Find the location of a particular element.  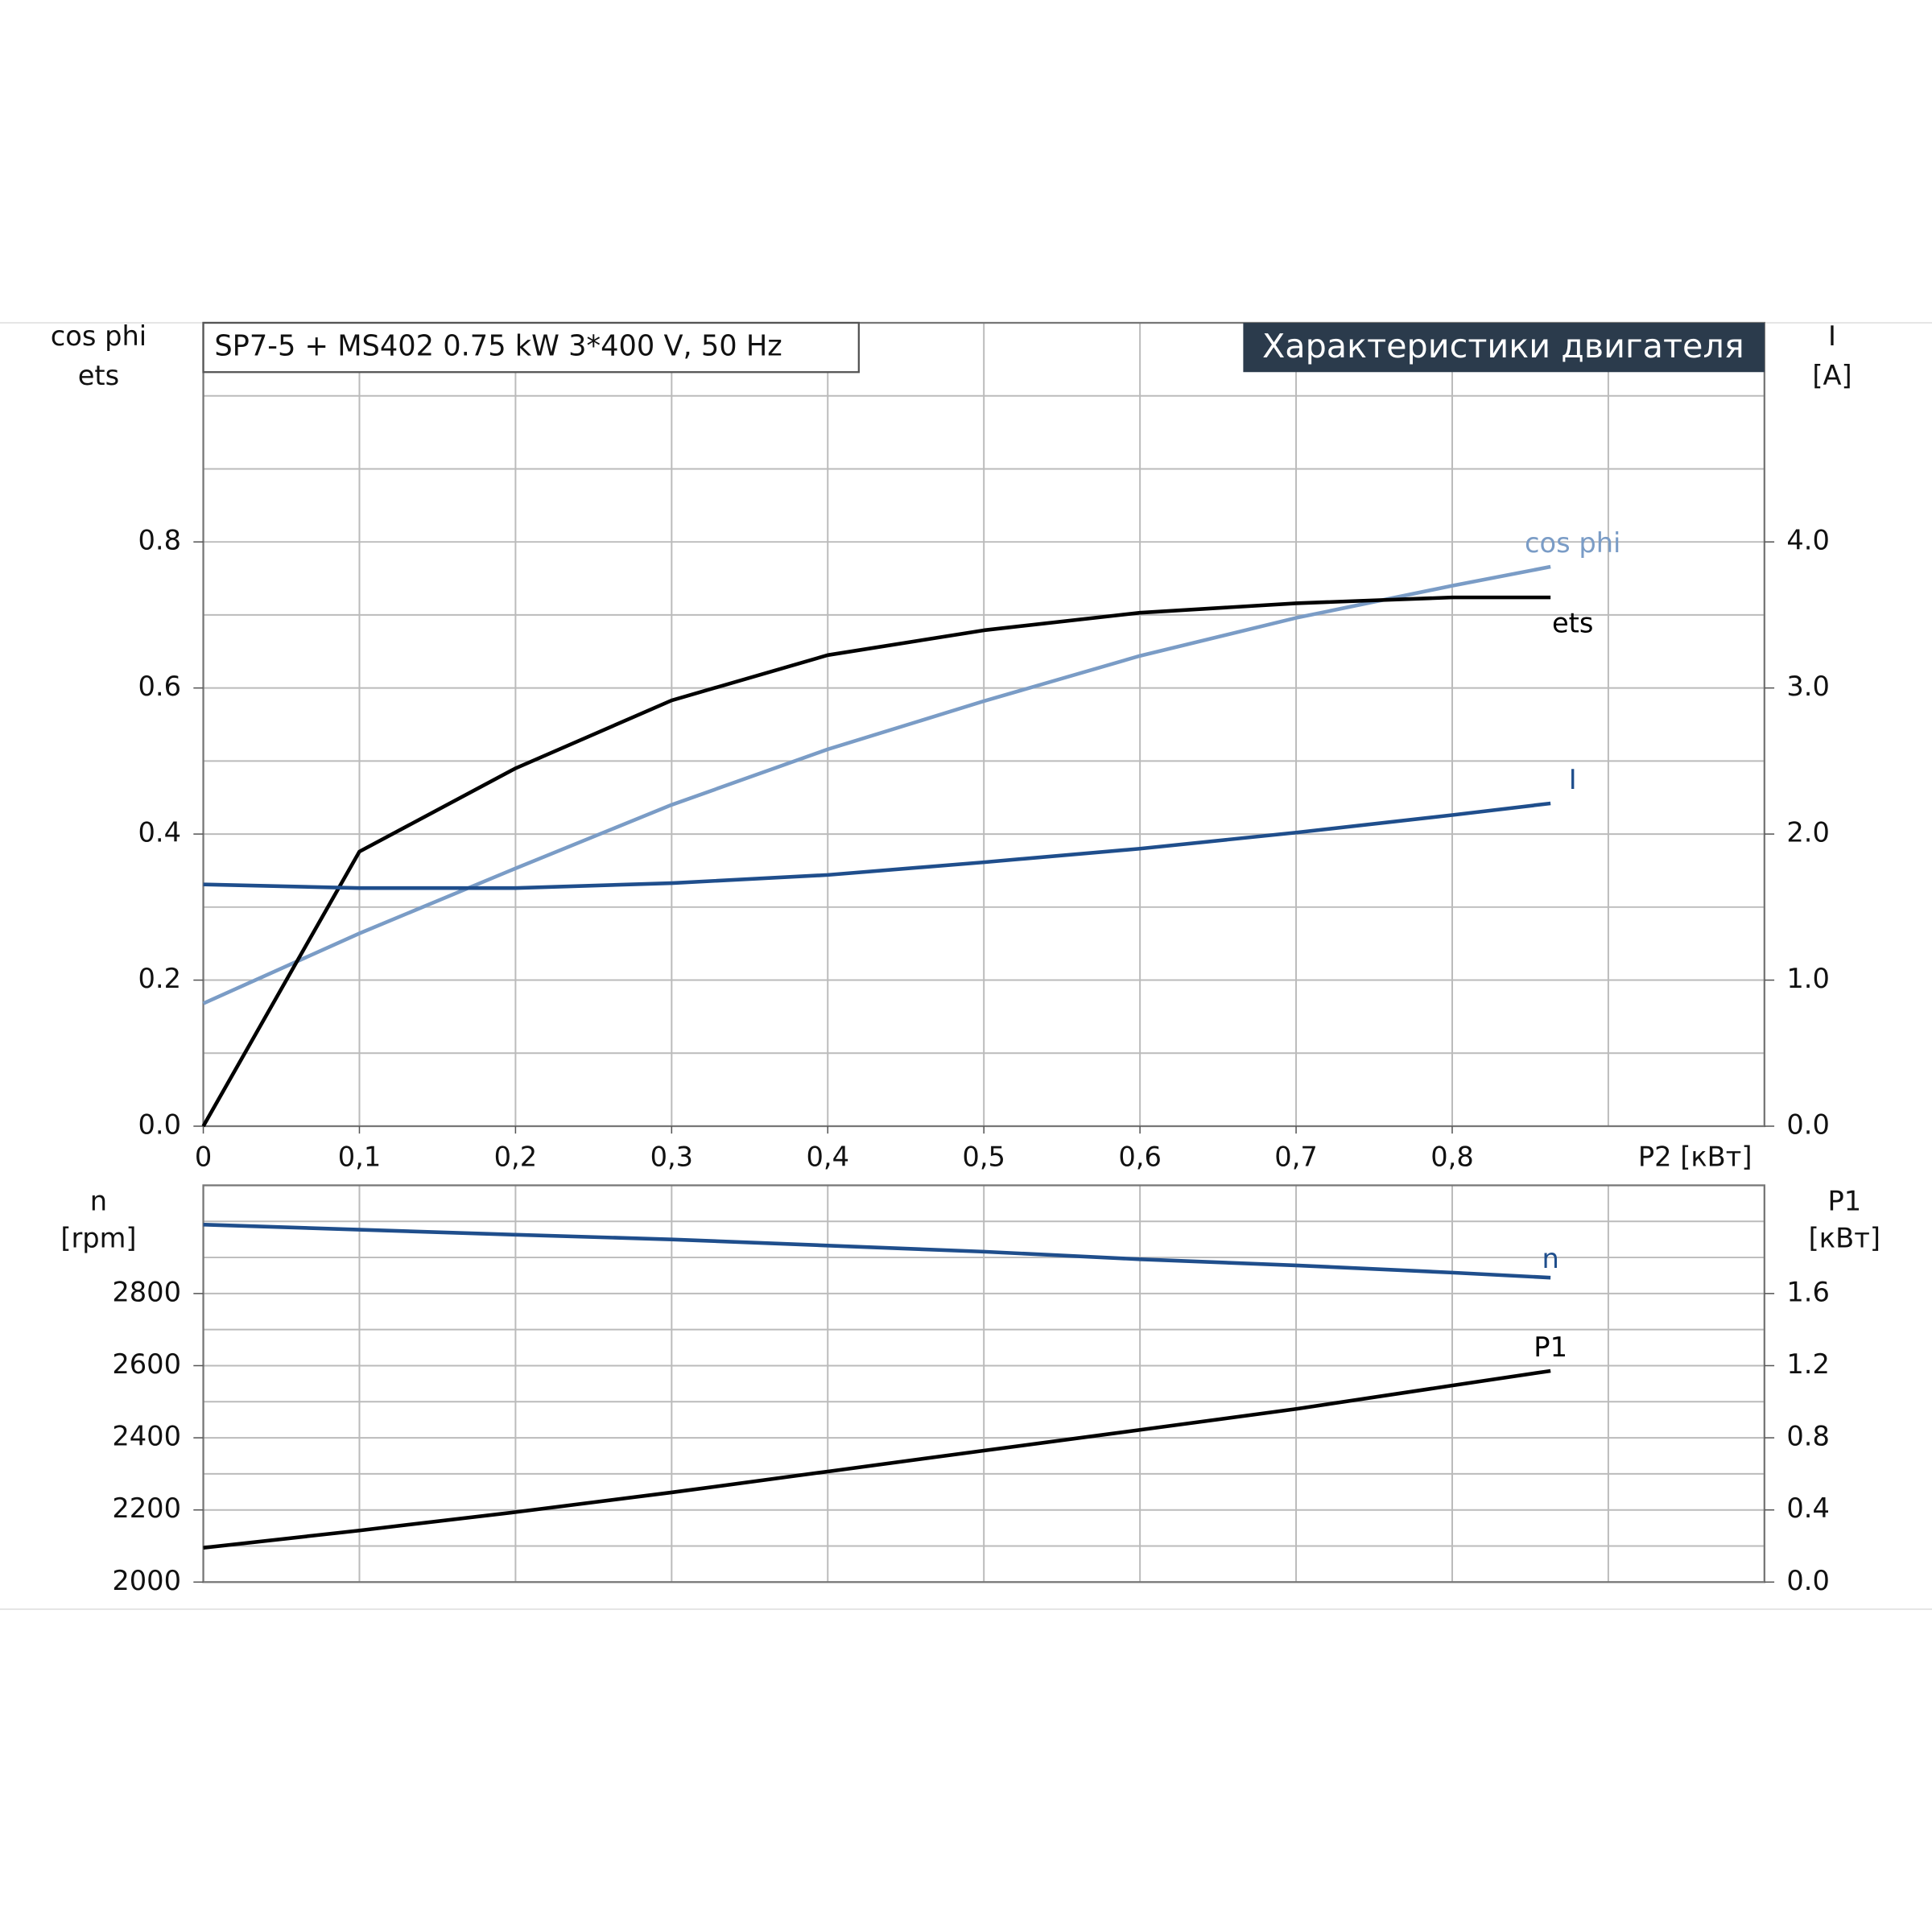

series-label: P1 is located at coordinates (1550, 1347).